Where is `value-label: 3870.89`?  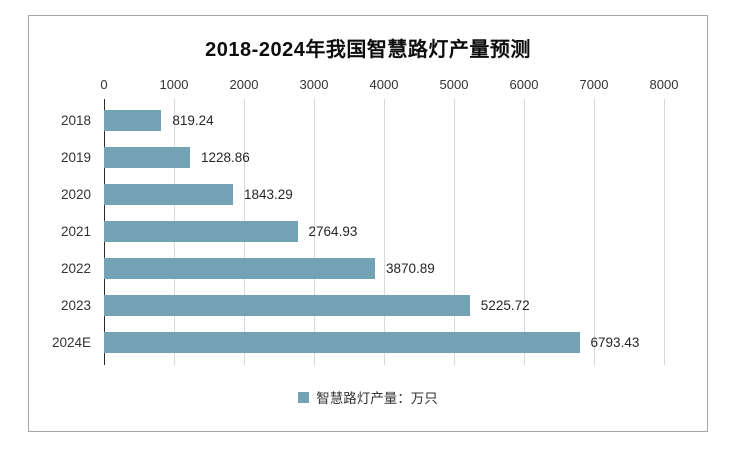
value-label: 3870.89 is located at coordinates (410, 268).